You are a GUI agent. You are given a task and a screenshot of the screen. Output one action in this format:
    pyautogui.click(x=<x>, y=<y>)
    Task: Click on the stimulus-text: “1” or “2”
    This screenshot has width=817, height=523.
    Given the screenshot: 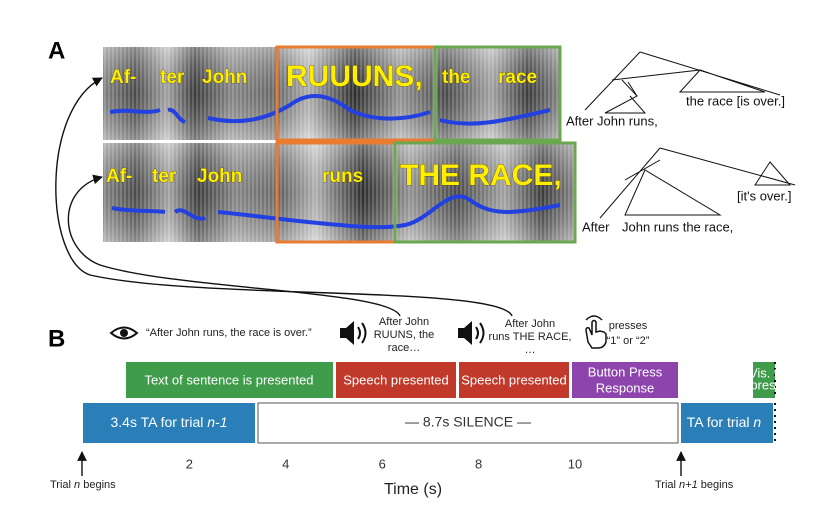 What is the action you would take?
    pyautogui.click(x=628, y=341)
    